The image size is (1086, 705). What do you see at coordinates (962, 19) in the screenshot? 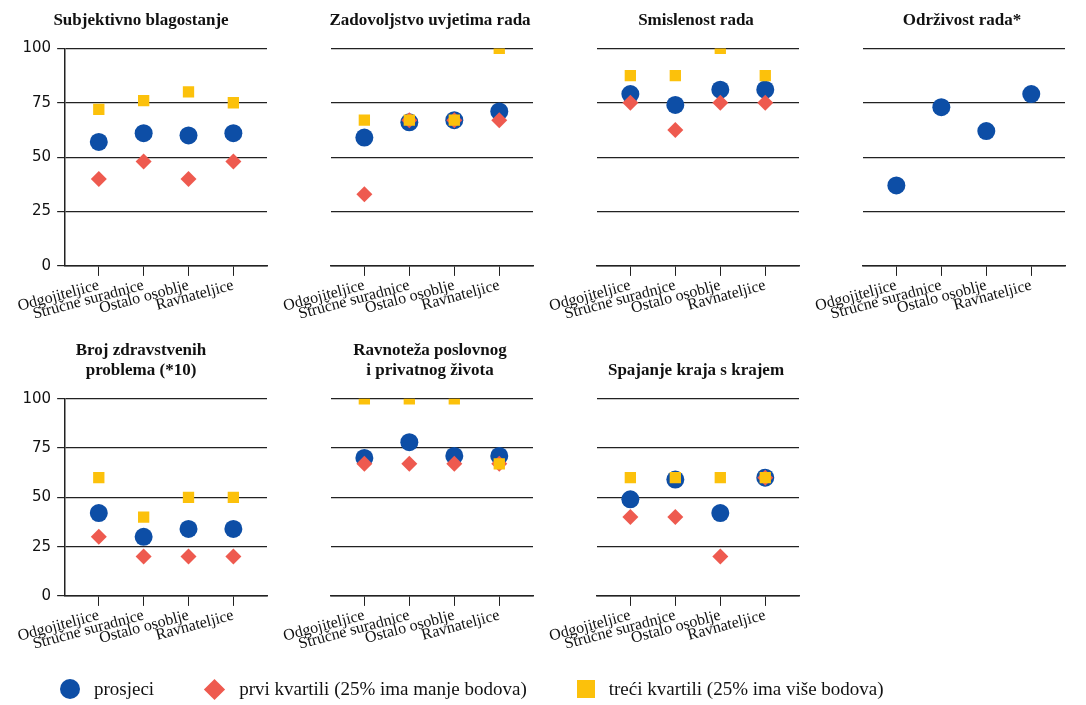
I see `chart-title: Održivost rada*` at bounding box center [962, 19].